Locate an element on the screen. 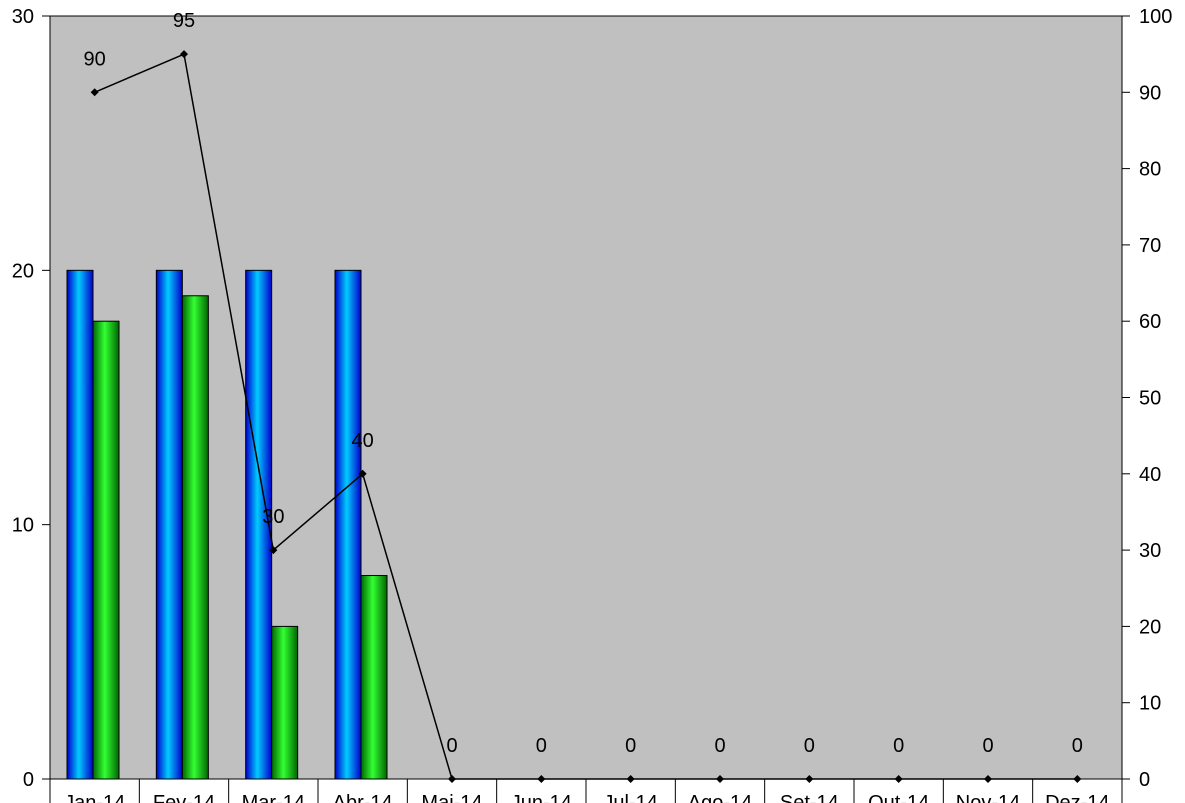 The image size is (1185, 803). data-label-Mar-14: 30 is located at coordinates (273, 517).